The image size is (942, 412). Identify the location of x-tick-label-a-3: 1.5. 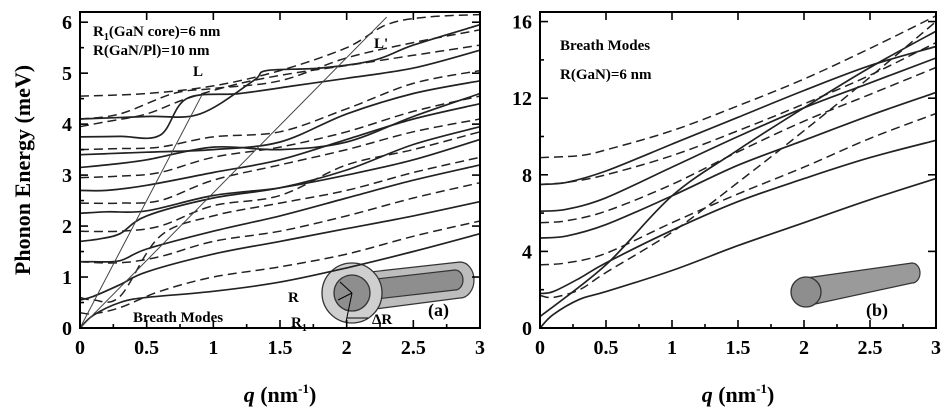
(280, 348).